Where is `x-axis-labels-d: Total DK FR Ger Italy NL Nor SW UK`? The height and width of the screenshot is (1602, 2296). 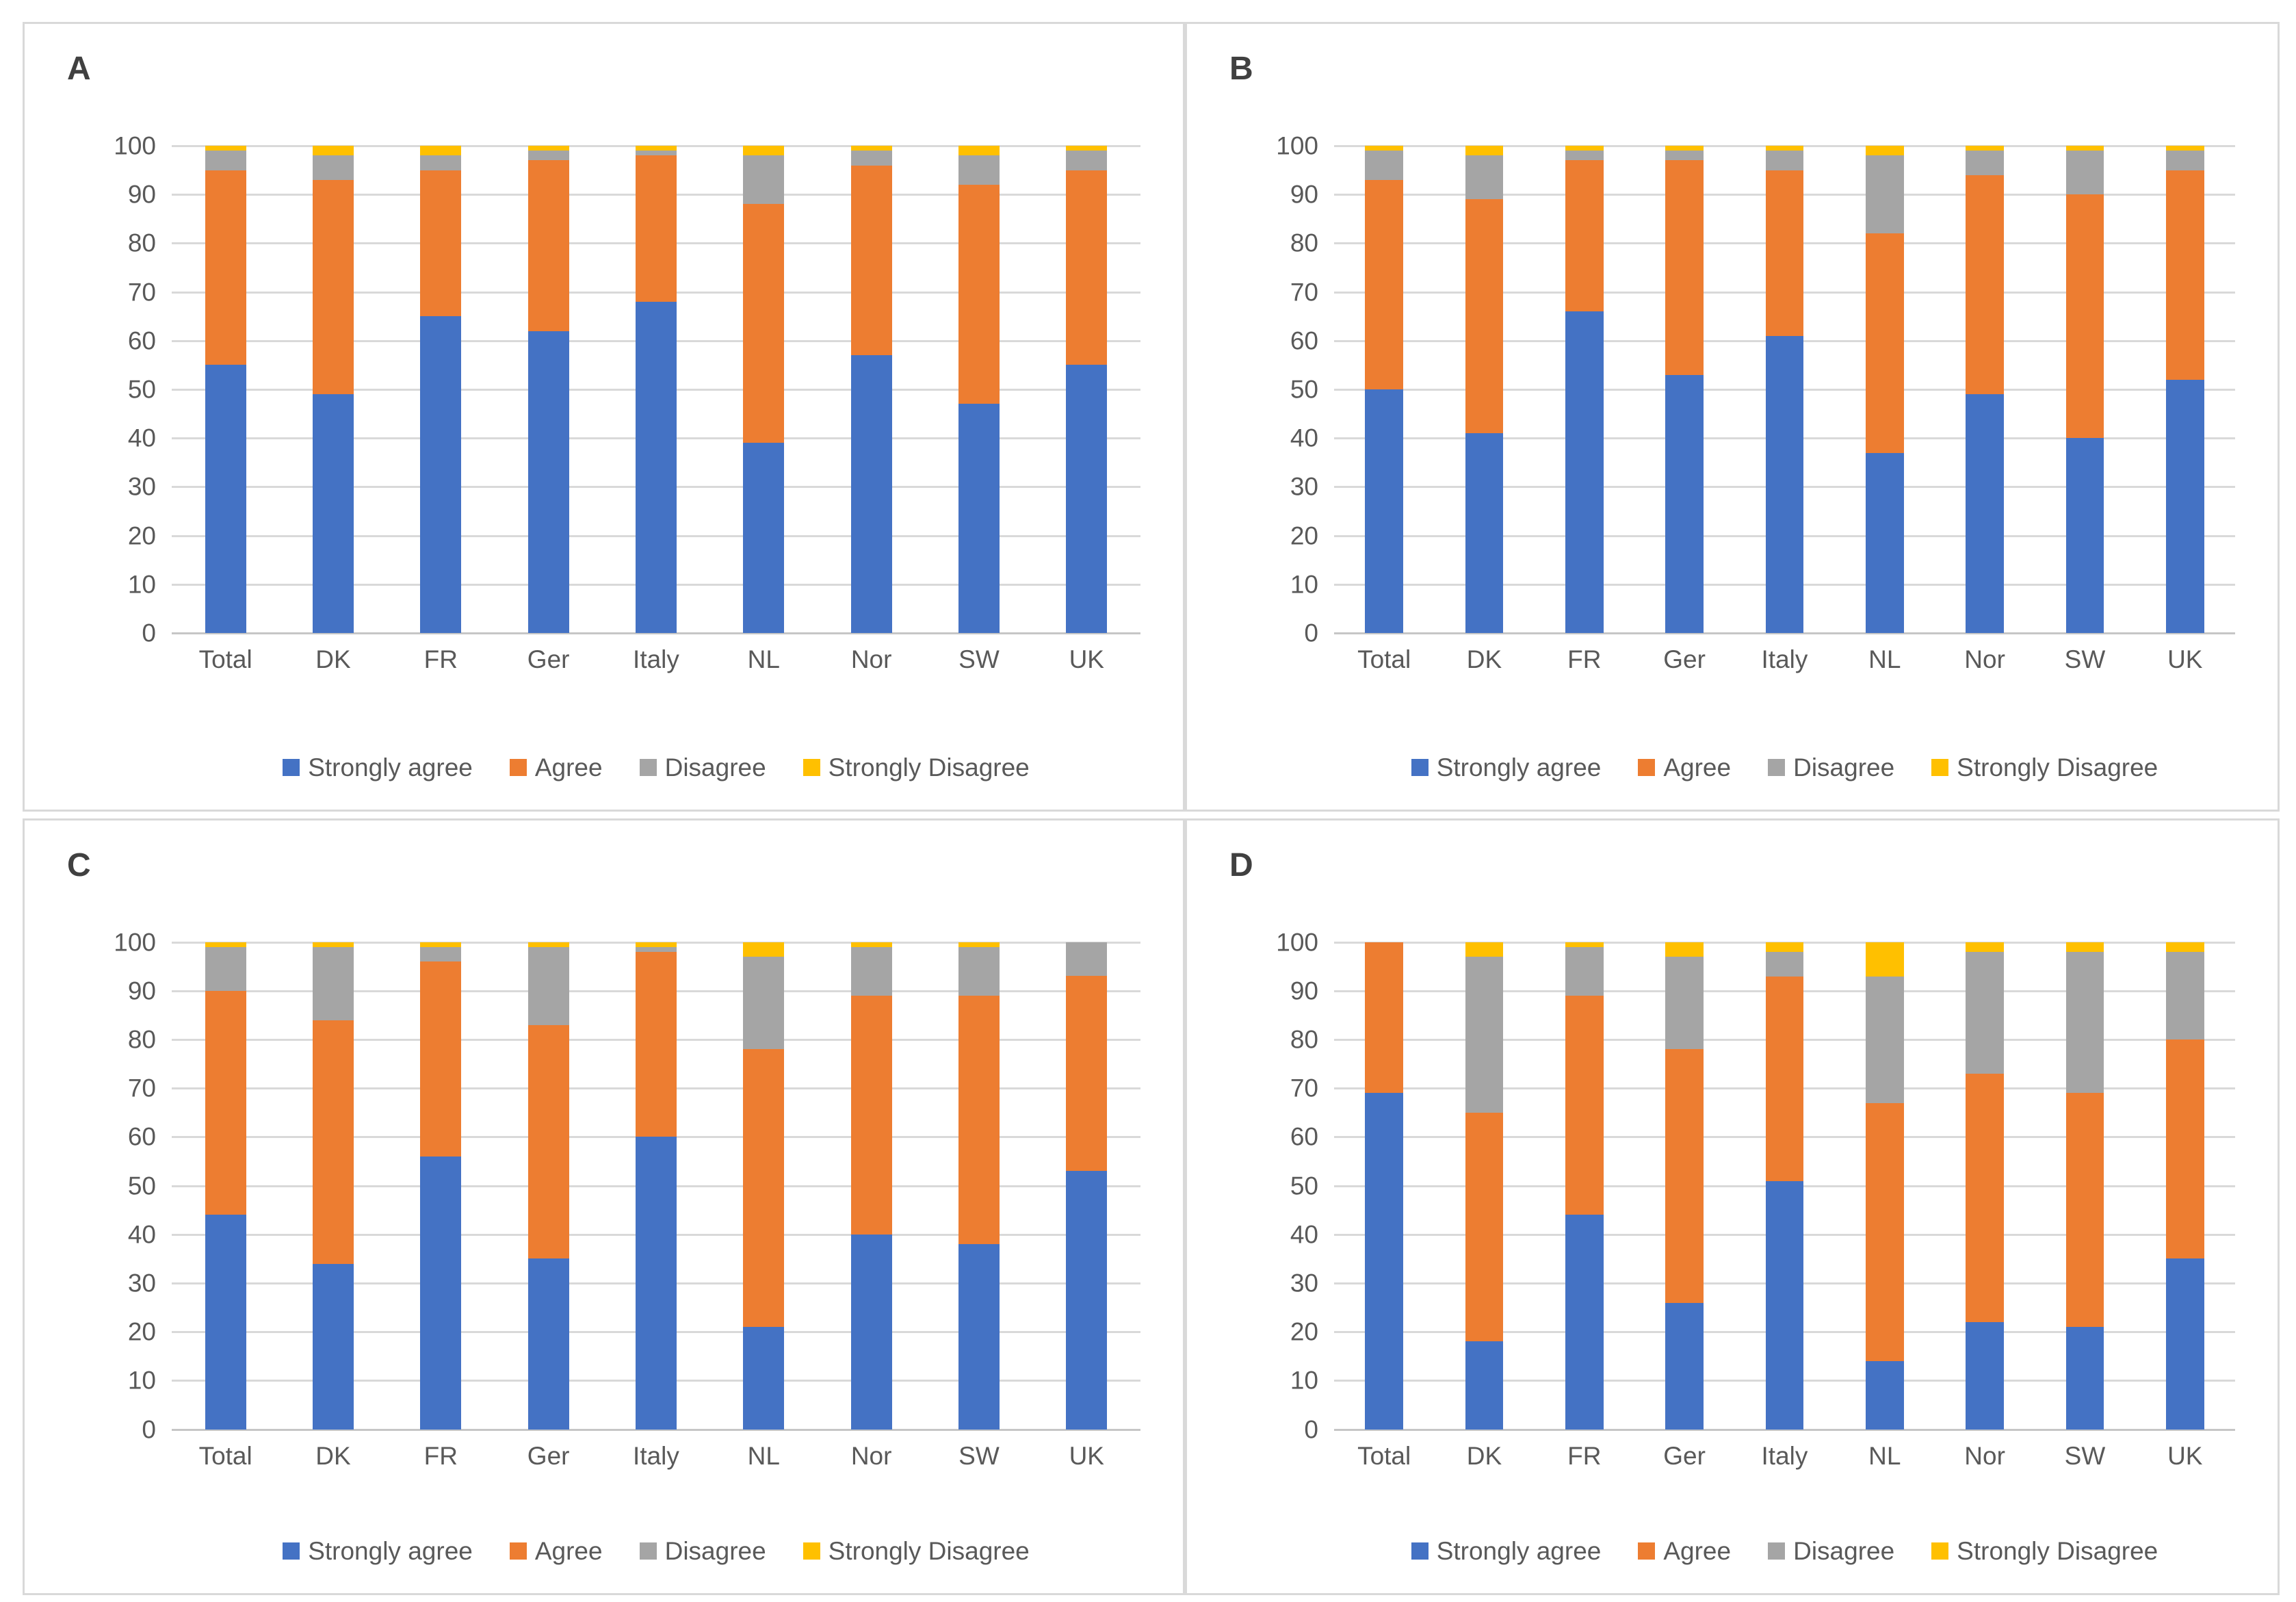 x-axis-labels-d: Total DK FR Ger Italy NL Nor SW UK is located at coordinates (1785, 1456).